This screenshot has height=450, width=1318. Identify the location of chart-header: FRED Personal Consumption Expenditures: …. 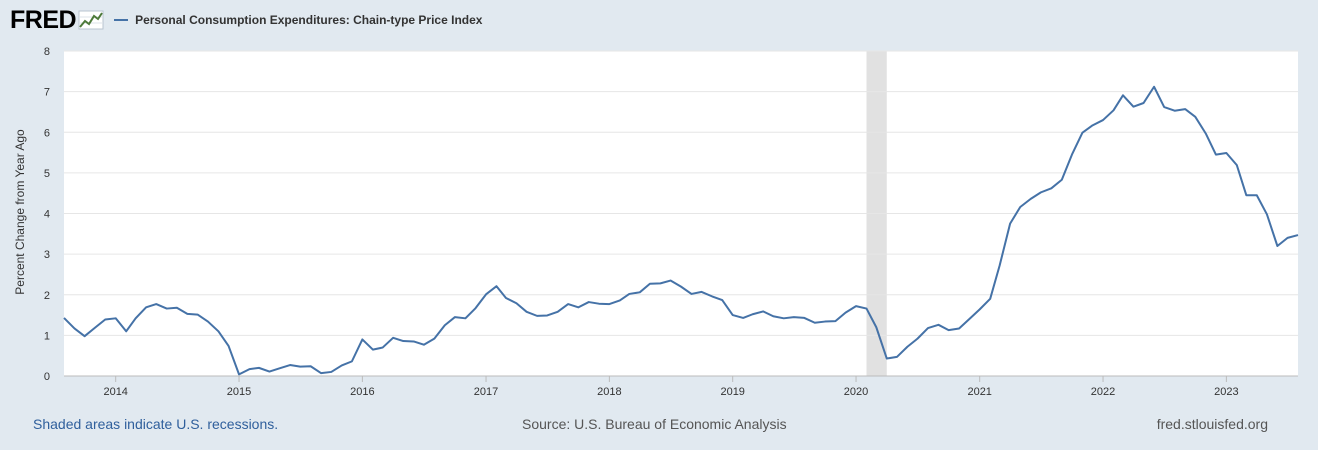
(246, 20).